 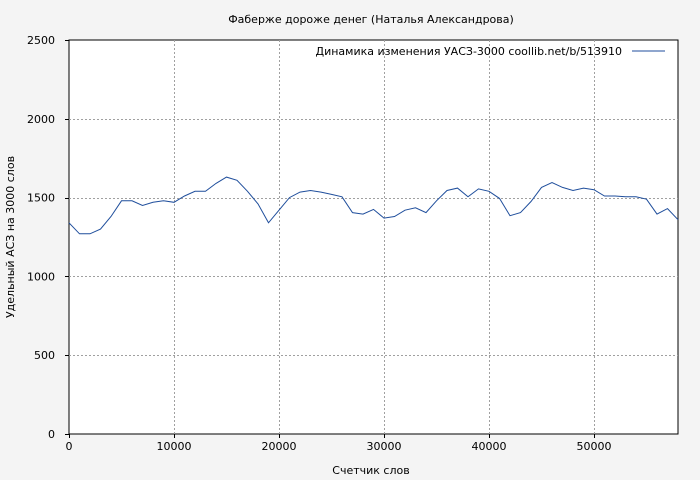 I want to click on x-tick-label: 0, so click(x=69, y=446).